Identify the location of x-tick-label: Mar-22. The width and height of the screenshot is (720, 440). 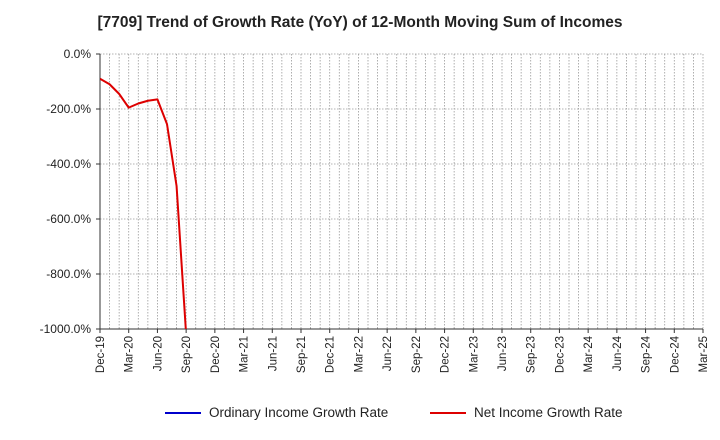
(359, 354).